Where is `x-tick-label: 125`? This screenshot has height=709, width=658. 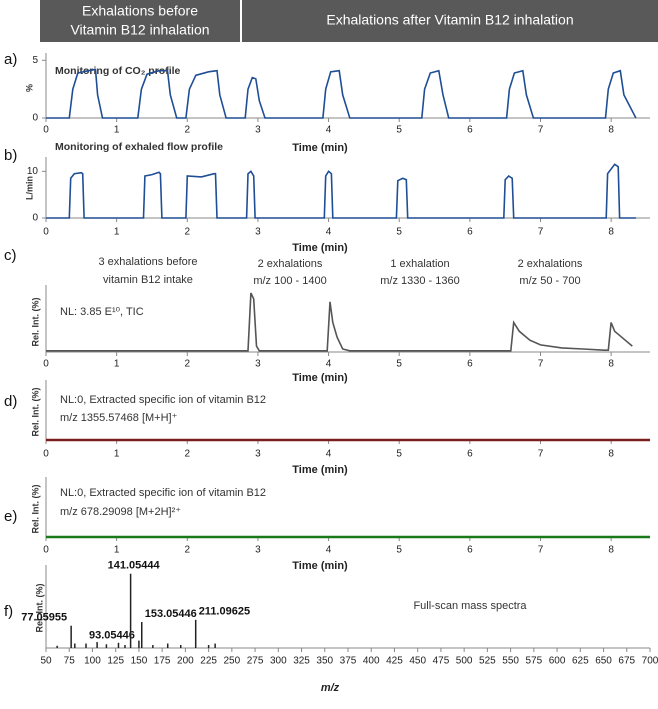
x-tick-label: 125 is located at coordinates (115, 661).